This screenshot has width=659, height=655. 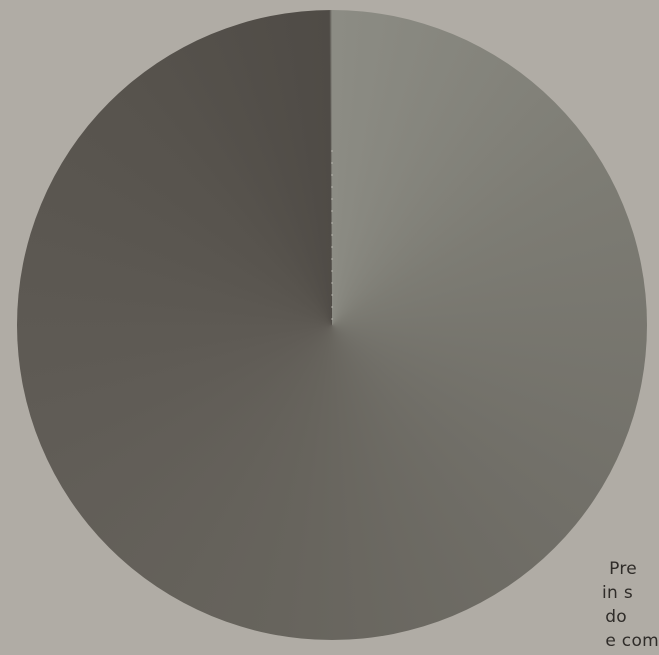 What do you see at coordinates (623, 569) in the screenshot?
I see `caption-line-1: Pre` at bounding box center [623, 569].